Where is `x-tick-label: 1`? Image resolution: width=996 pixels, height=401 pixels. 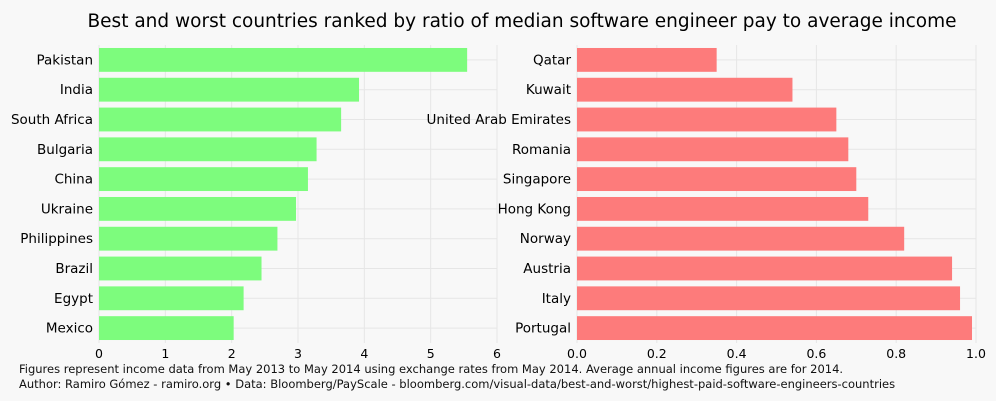 x-tick-label: 1 is located at coordinates (165, 353).